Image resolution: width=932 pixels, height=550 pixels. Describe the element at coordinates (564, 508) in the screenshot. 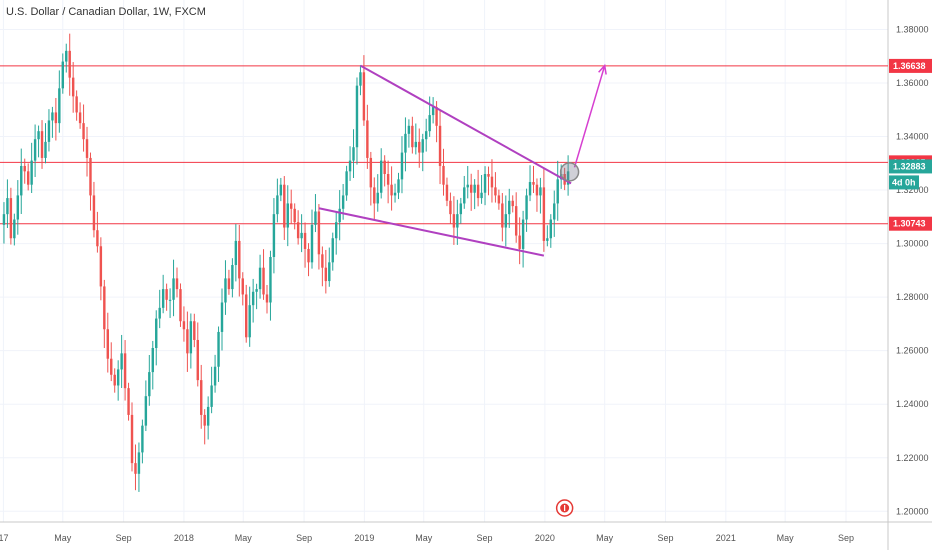

I see `event-marker-icon` at that location.